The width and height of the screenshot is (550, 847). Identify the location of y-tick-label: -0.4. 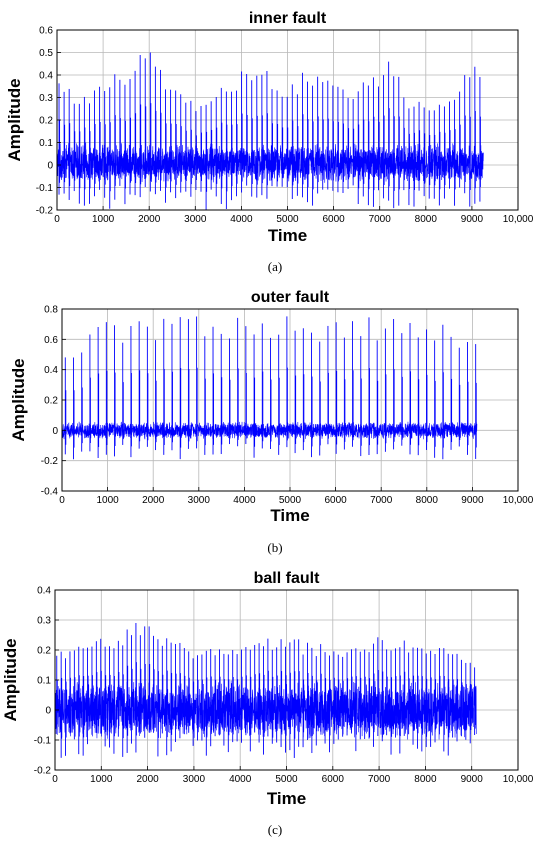
(50, 492).